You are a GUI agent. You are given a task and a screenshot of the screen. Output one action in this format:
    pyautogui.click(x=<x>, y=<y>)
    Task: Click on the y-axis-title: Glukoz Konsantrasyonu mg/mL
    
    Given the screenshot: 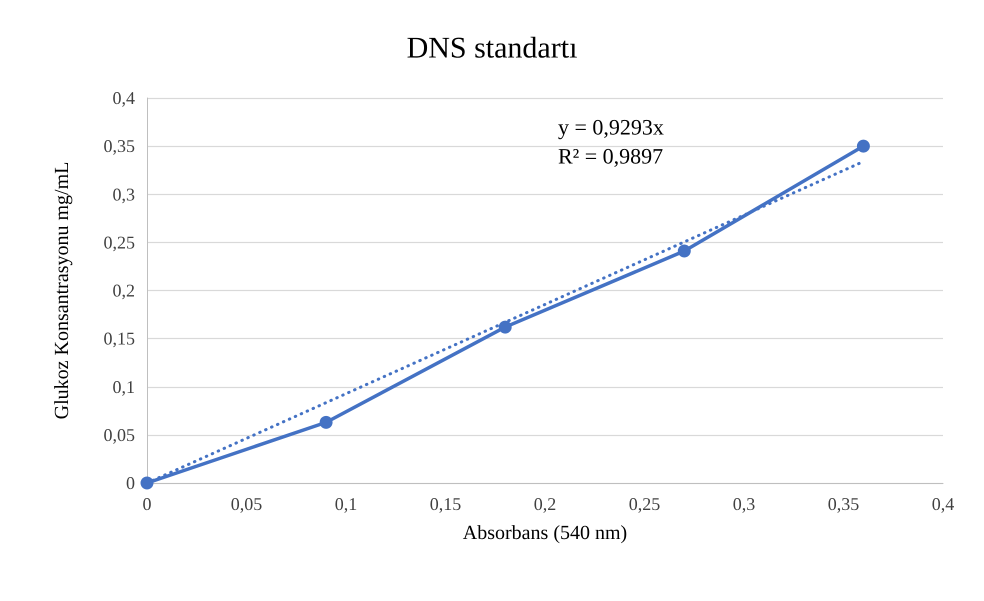 What is the action you would take?
    pyautogui.click(x=62, y=291)
    